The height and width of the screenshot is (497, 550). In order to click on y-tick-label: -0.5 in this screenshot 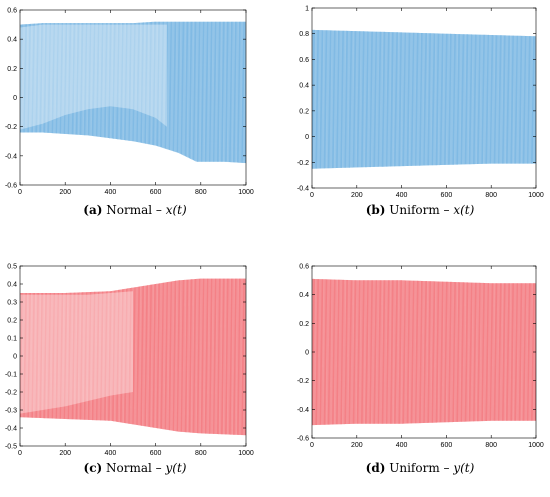, I will do `click(11, 447)`.